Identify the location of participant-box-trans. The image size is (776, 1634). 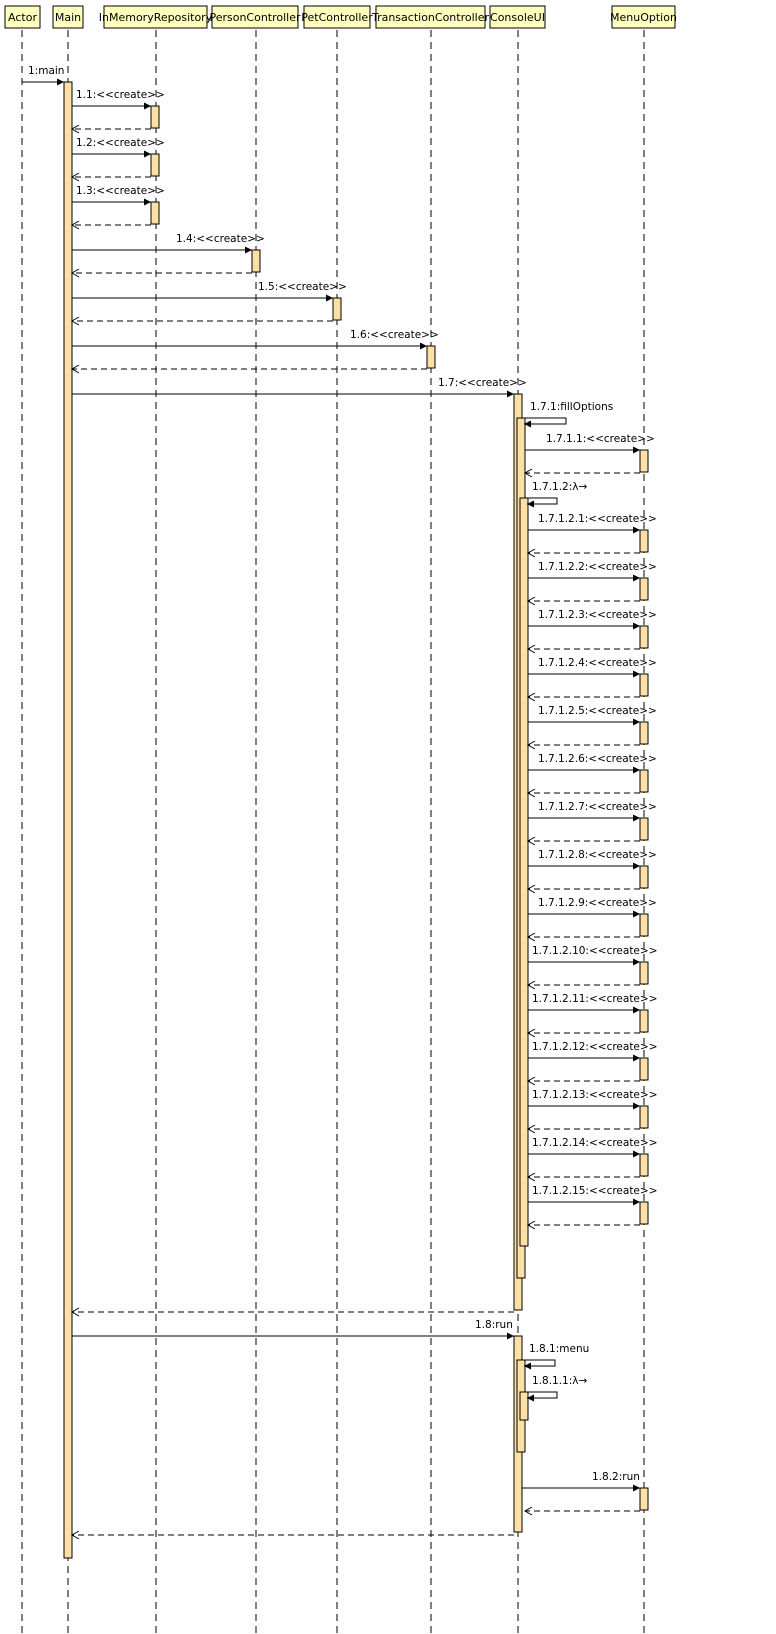
(430, 17).